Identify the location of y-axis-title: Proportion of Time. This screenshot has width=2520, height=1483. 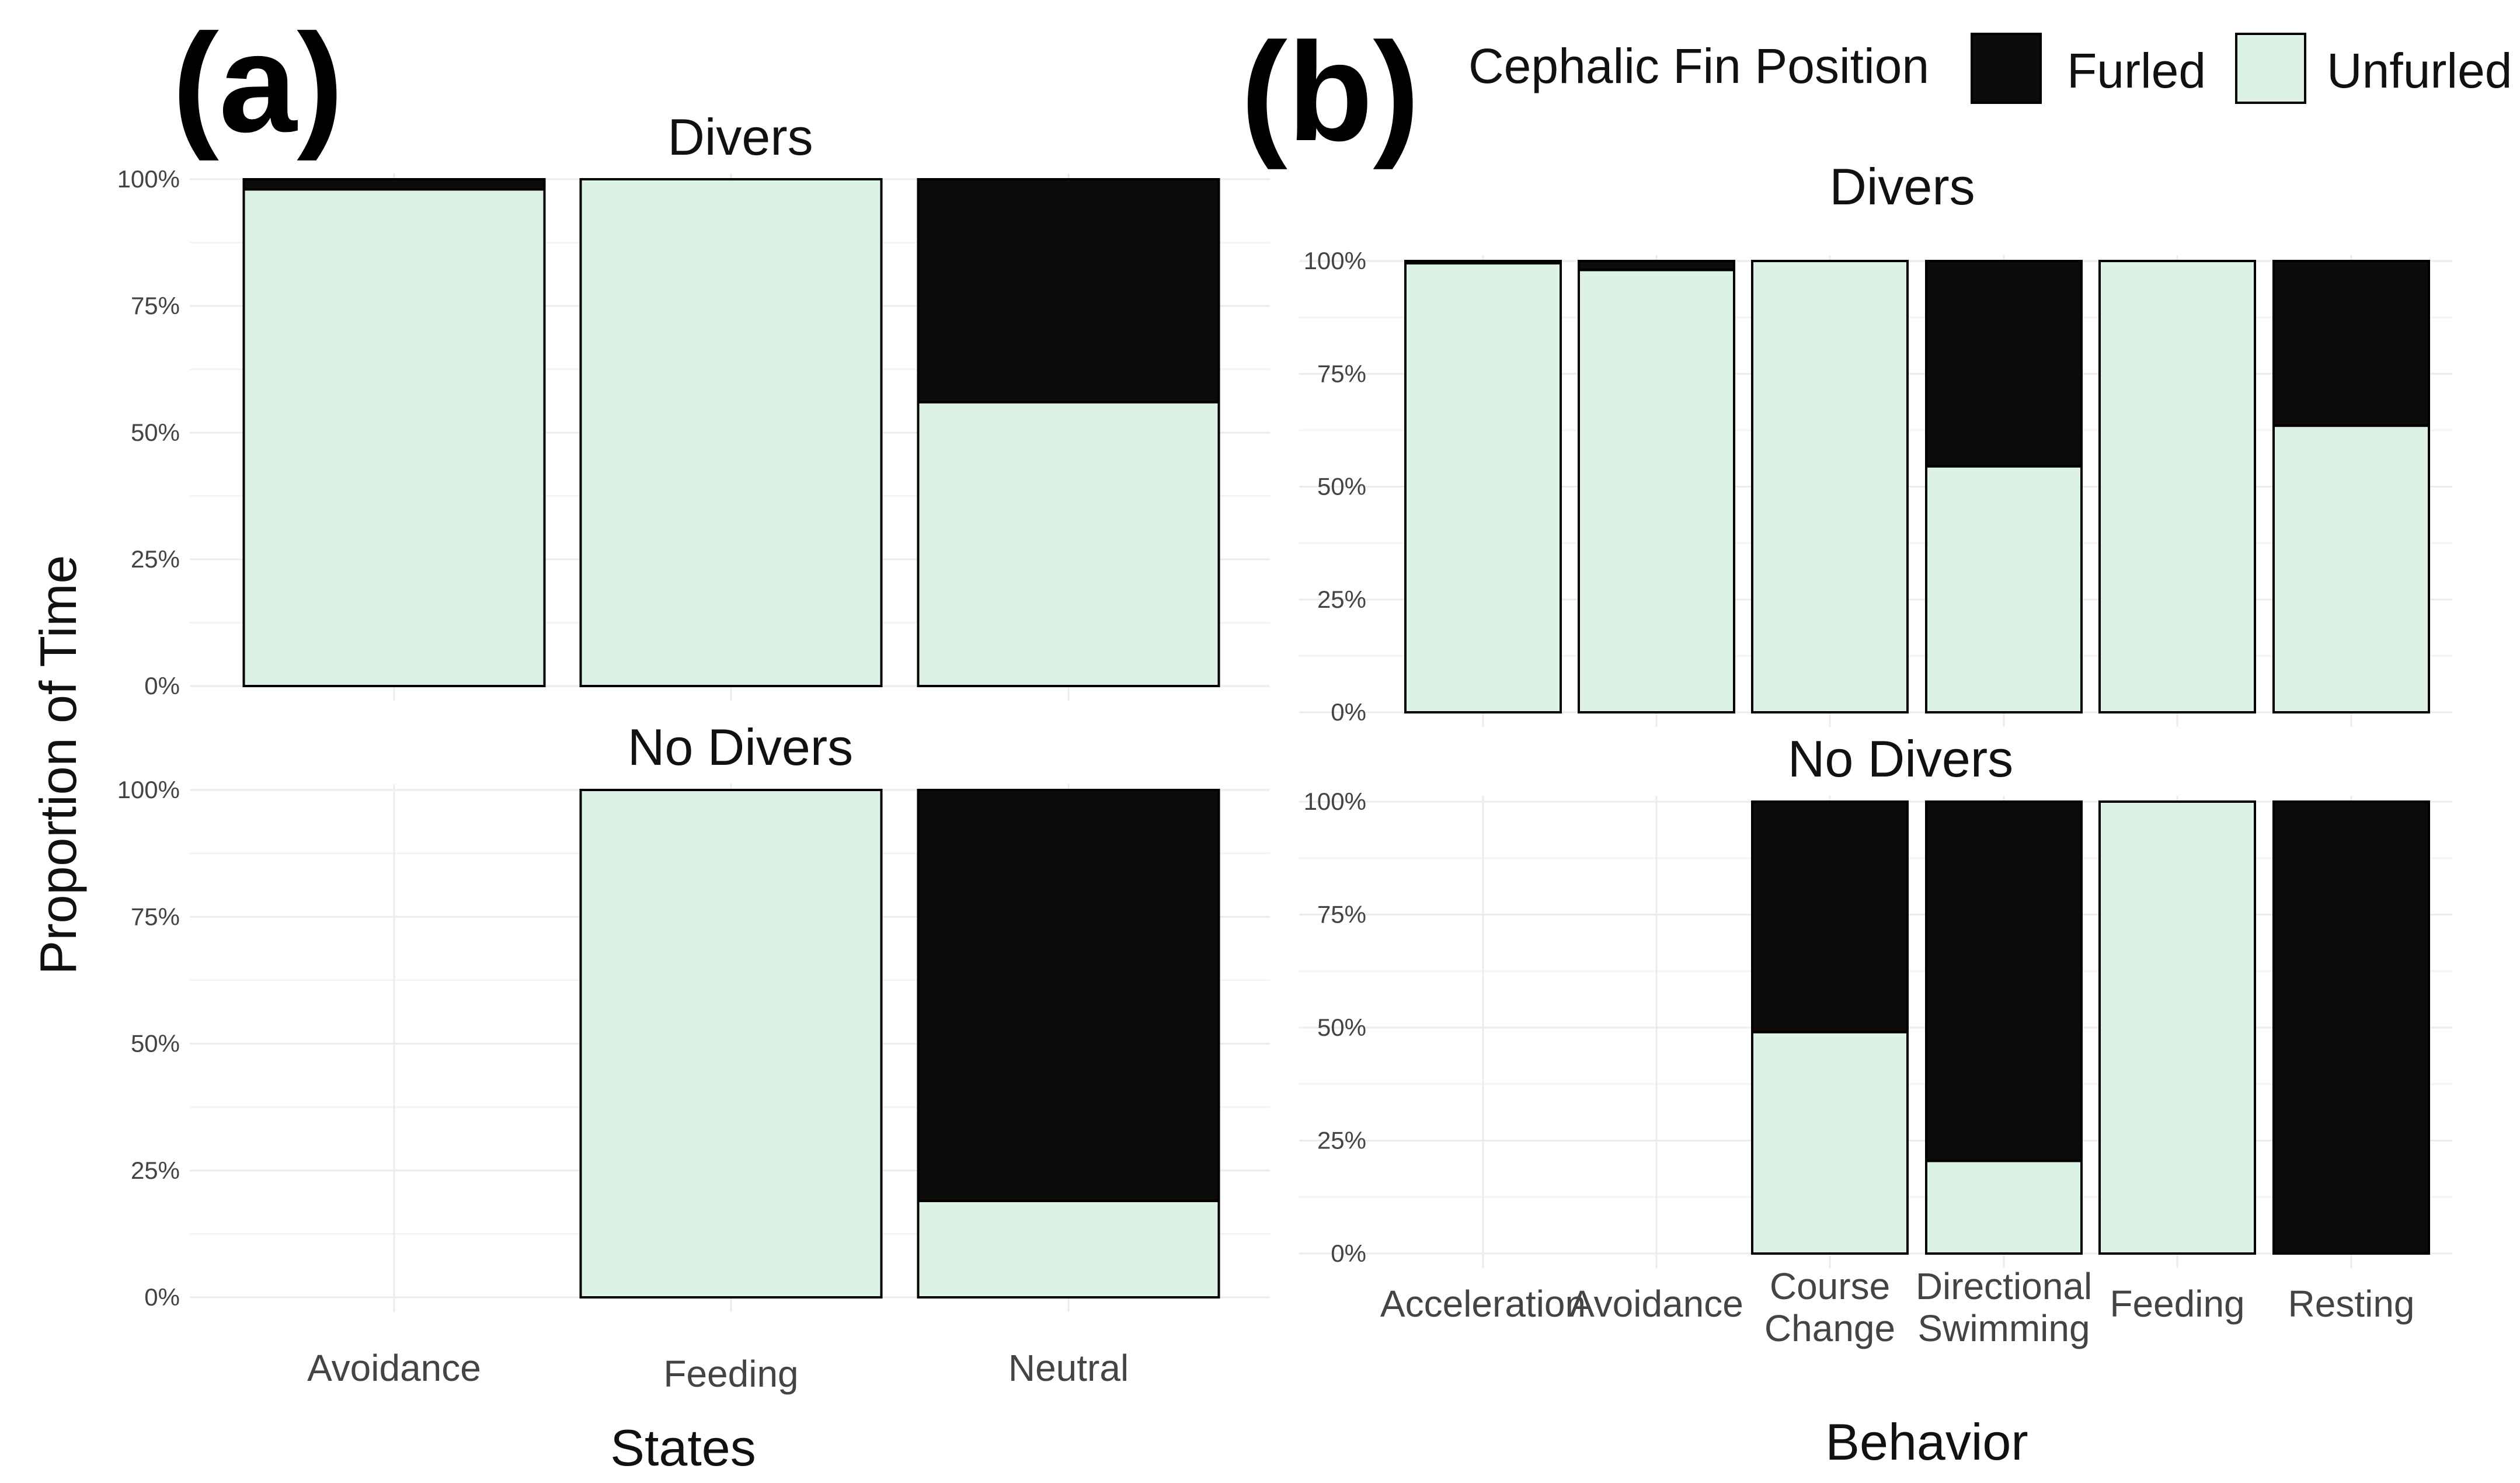
(58, 765).